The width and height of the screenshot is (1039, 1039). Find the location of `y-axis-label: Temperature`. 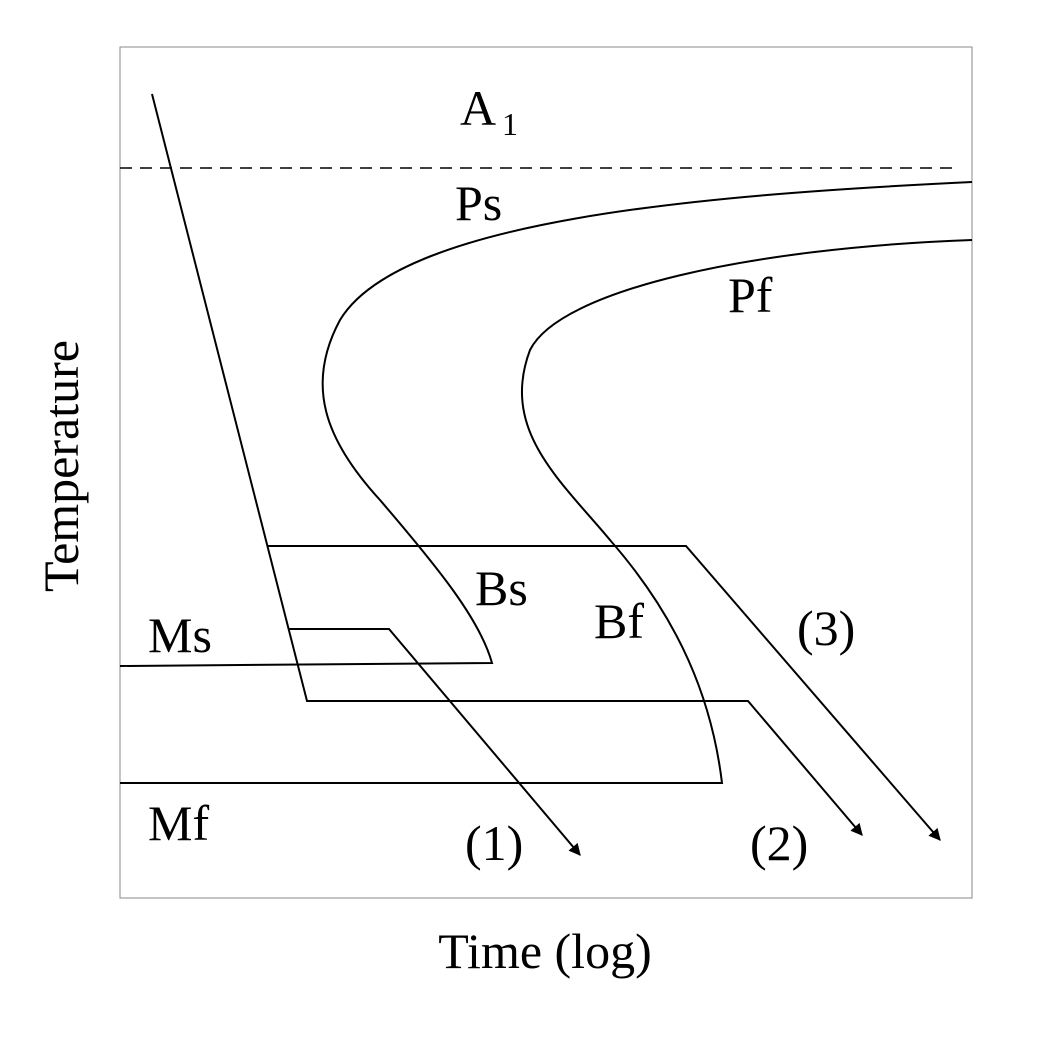

y-axis-label: Temperature is located at coordinates (61, 466).